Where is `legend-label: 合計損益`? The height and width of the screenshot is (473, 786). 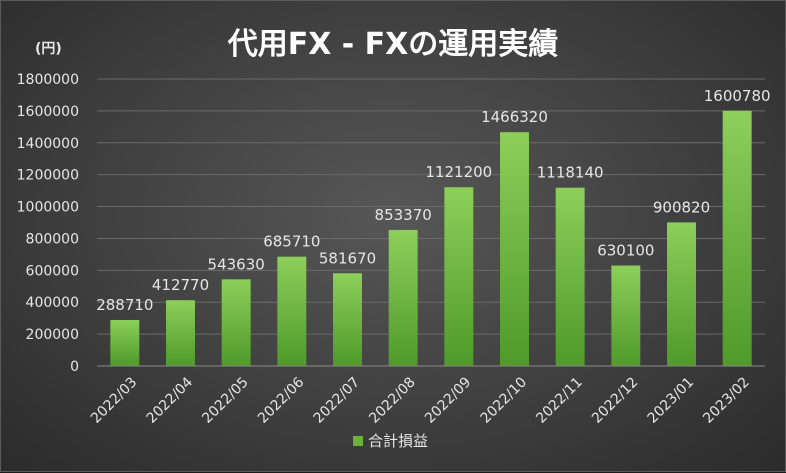
legend-label: 合計損益 is located at coordinates (398, 441).